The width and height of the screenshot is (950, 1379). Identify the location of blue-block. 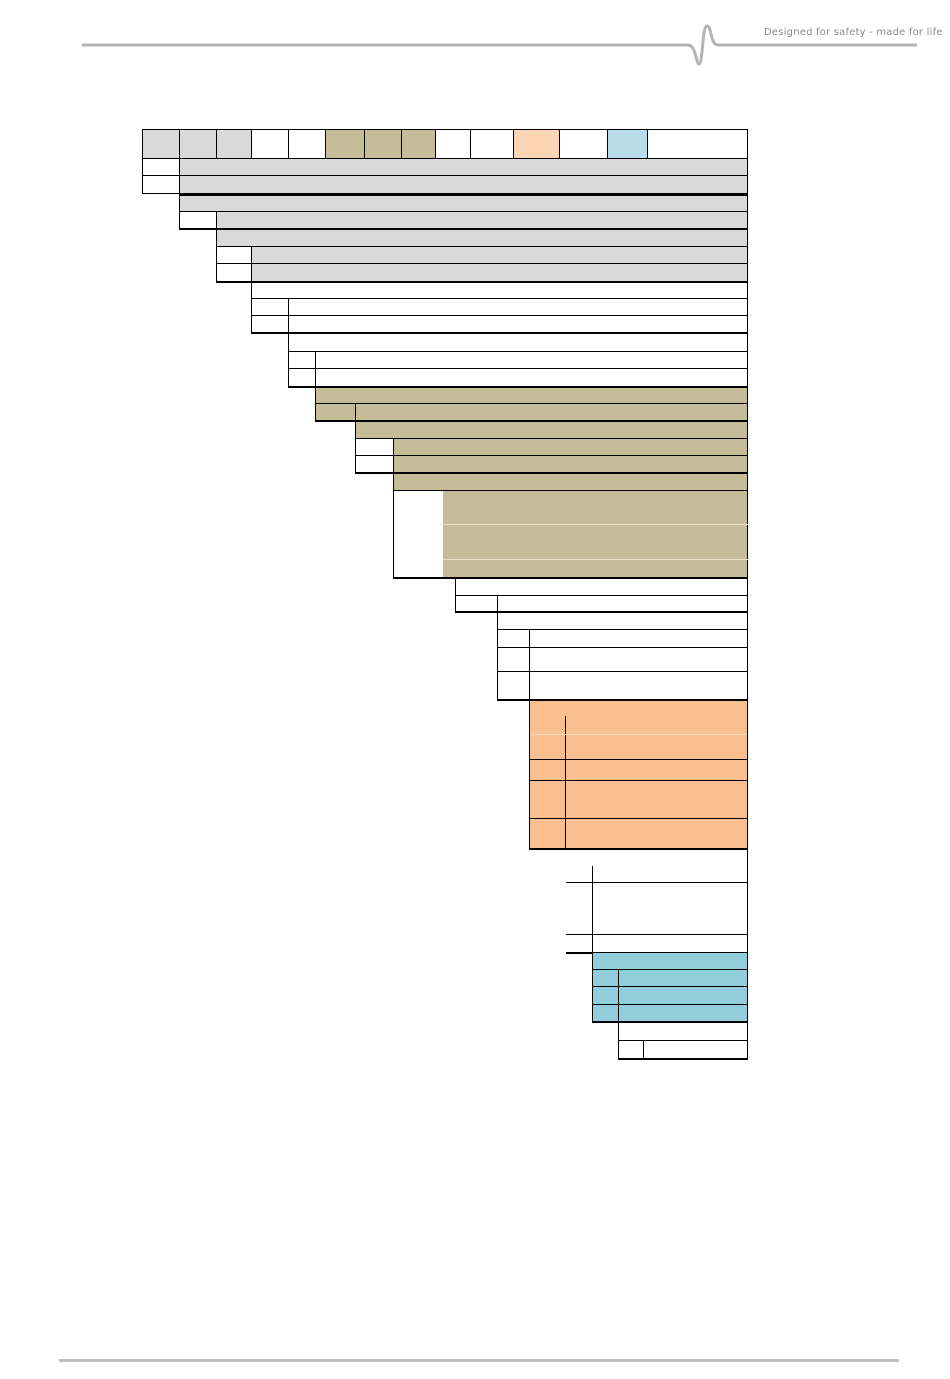
(670, 988).